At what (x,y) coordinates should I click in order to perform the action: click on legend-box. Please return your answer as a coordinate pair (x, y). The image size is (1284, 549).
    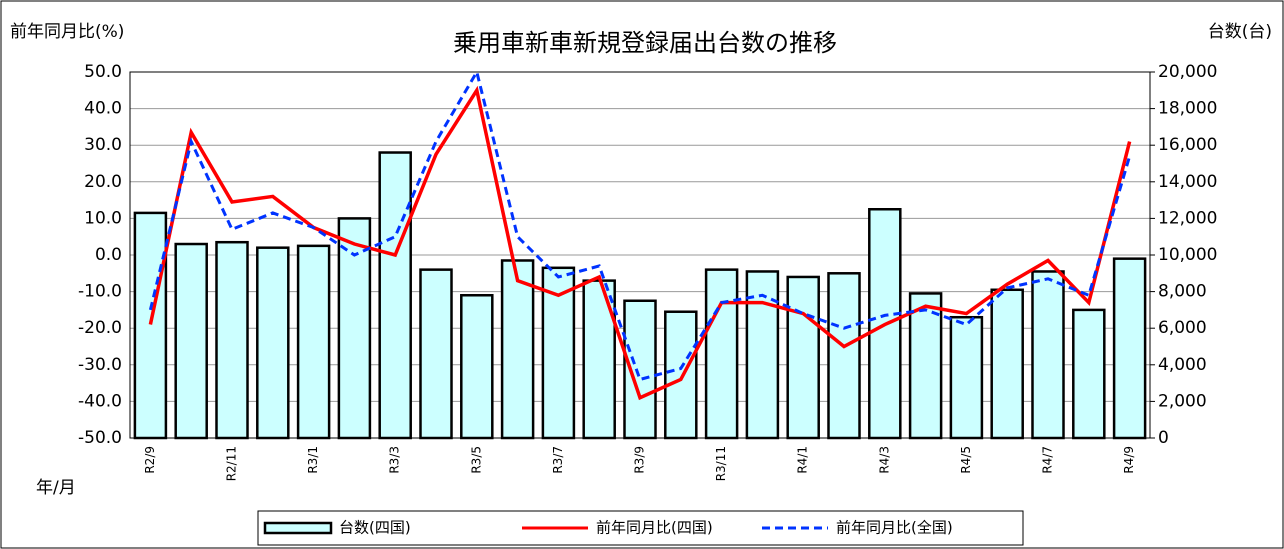
    Looking at the image, I should click on (640, 528).